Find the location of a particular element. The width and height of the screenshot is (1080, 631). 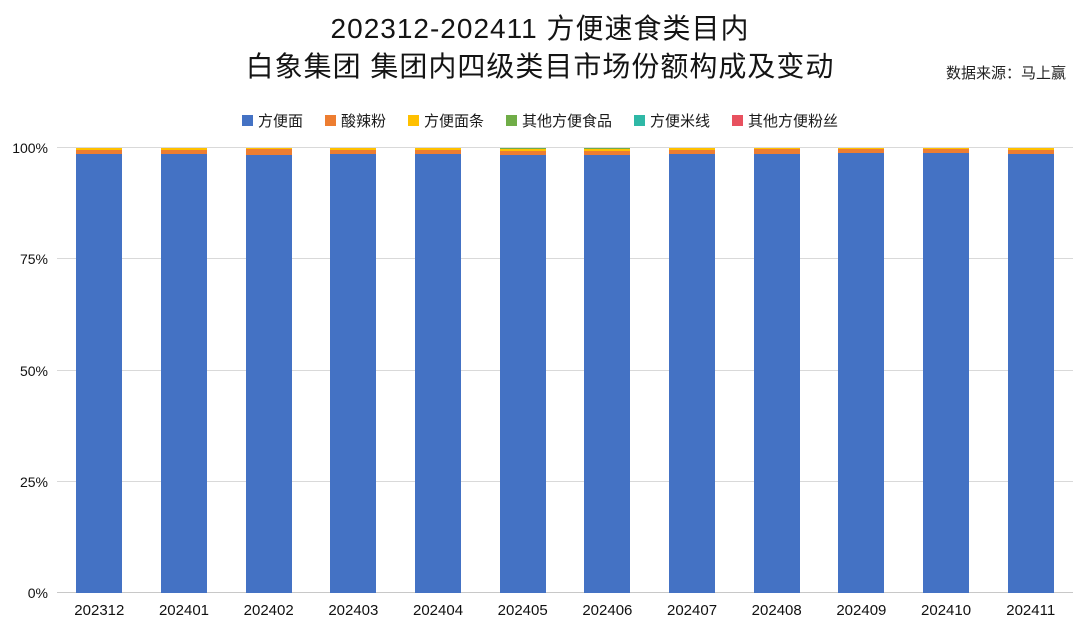

chart-title-line2: 白象集团 集团内四级类目市场份额构成及变动 is located at coordinates (540, 66).